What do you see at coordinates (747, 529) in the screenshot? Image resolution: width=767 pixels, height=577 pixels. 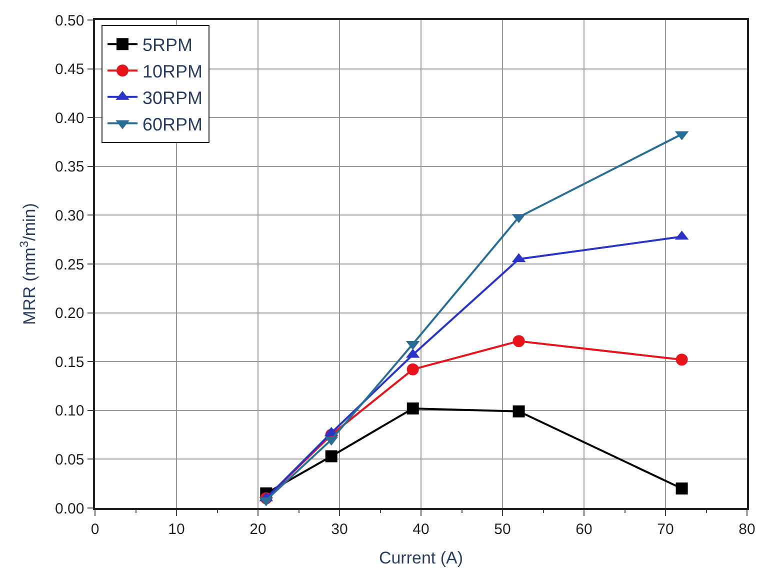 I see `x-tick-label: 80` at bounding box center [747, 529].